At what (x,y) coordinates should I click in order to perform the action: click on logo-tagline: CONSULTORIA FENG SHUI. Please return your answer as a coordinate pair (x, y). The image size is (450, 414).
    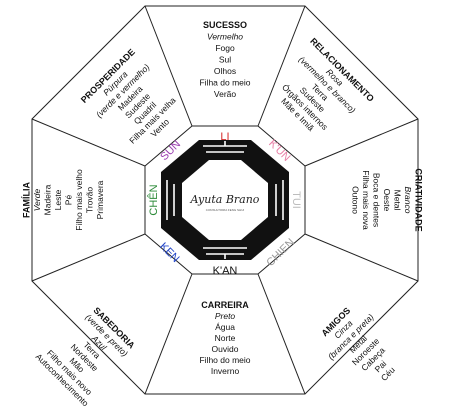
    Looking at the image, I should click on (225, 210).